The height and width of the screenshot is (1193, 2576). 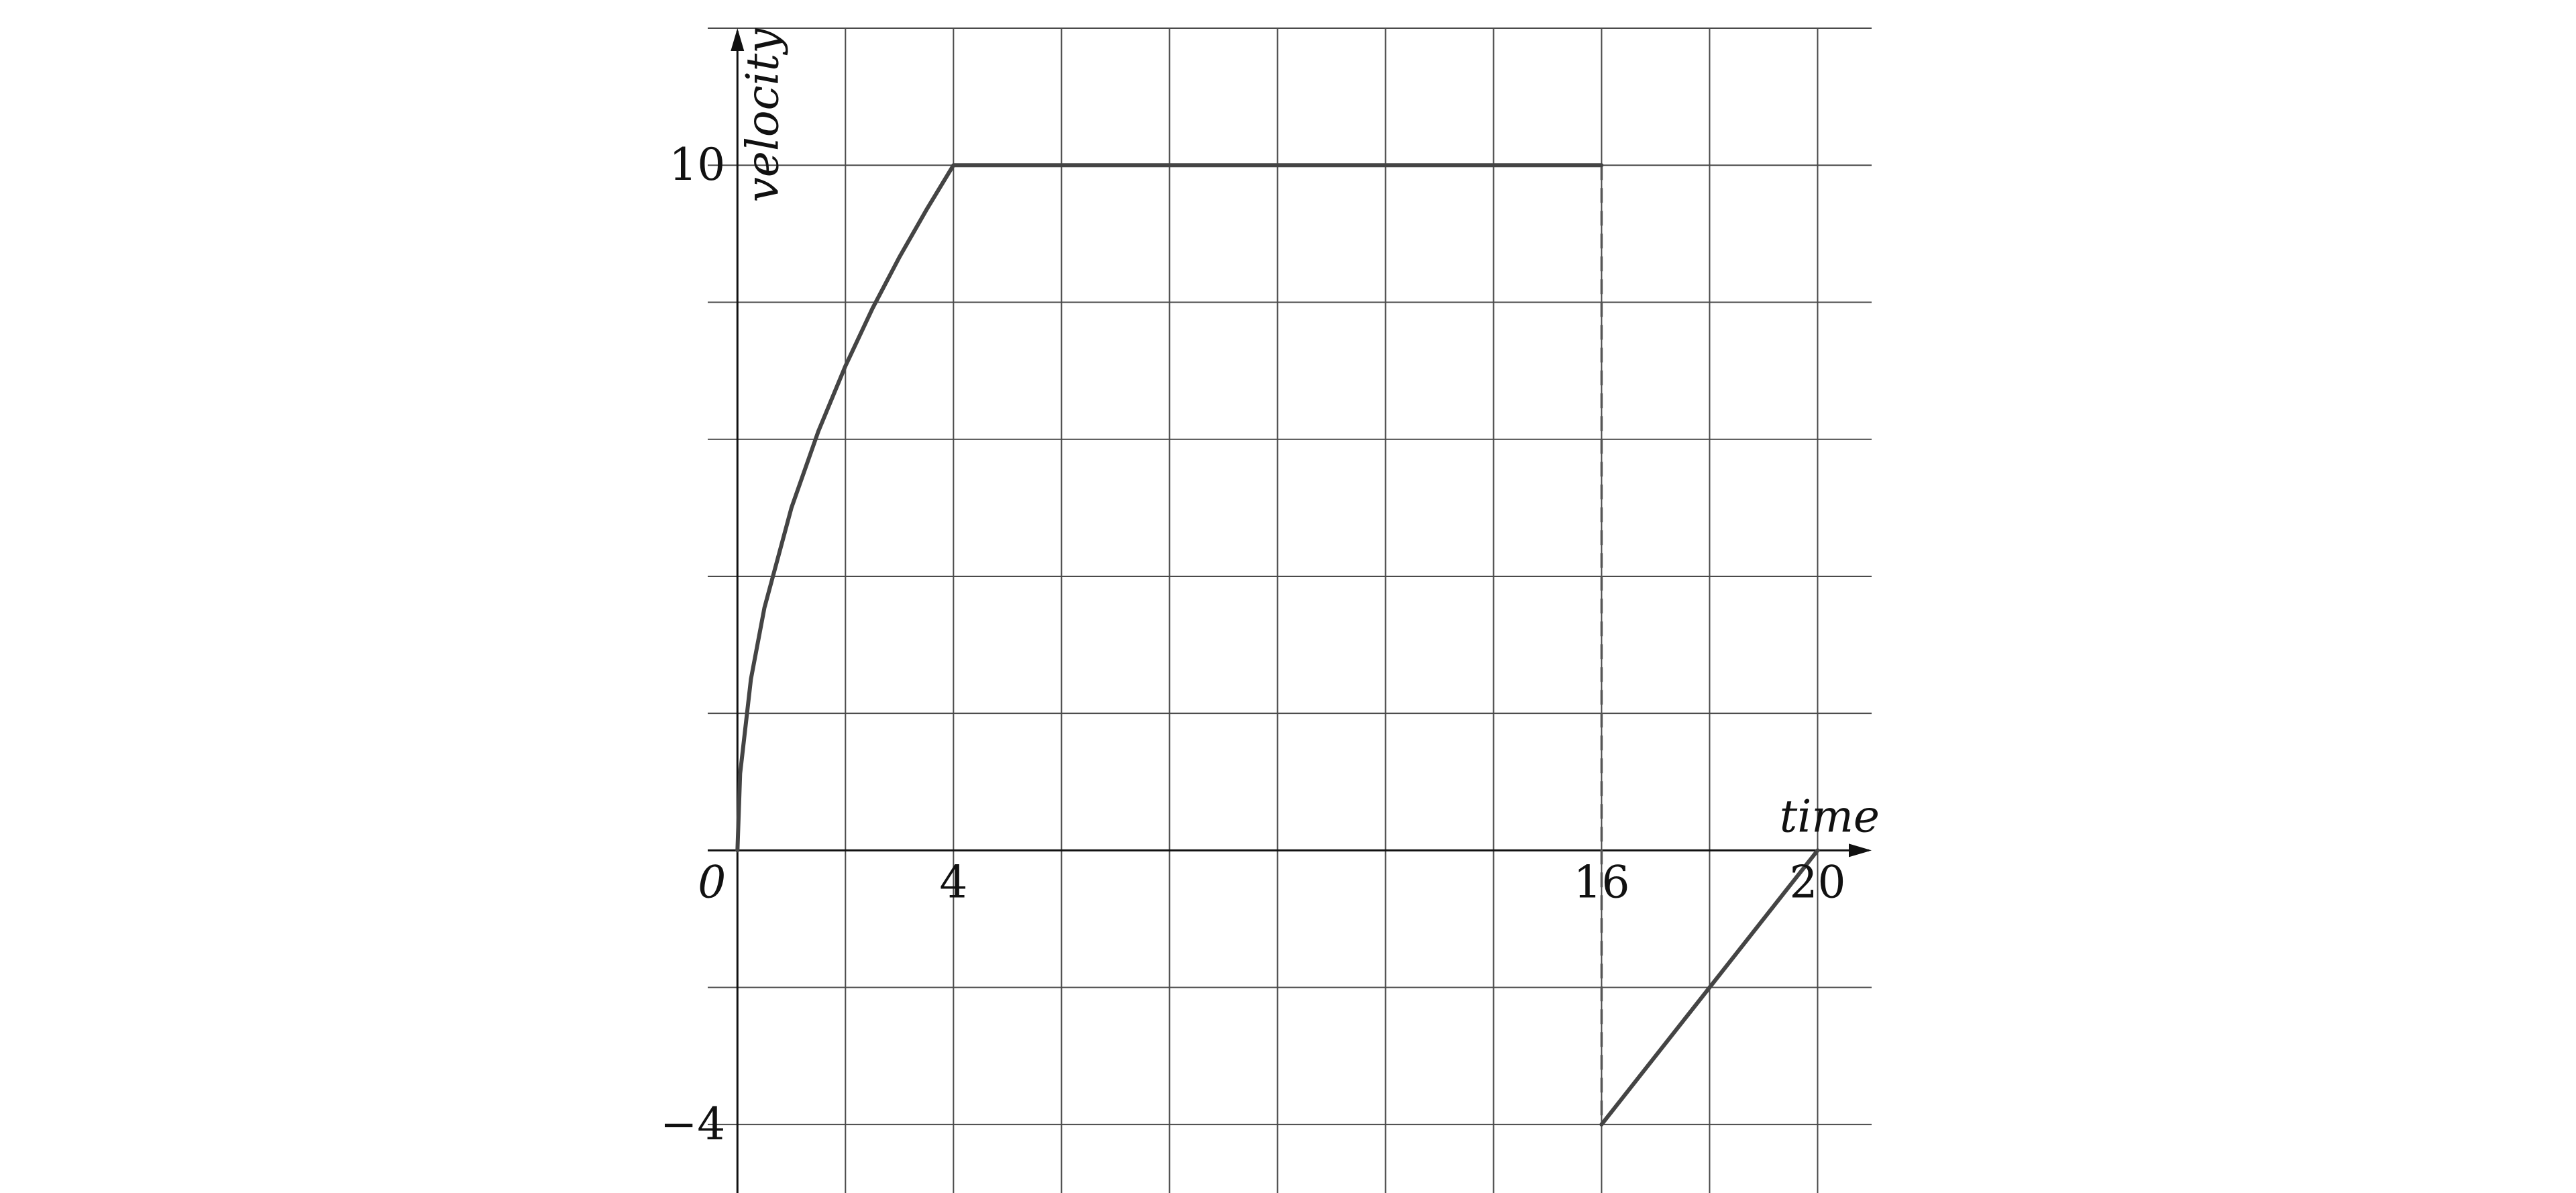 I want to click on x-tick-label: 16, so click(x=1601, y=882).